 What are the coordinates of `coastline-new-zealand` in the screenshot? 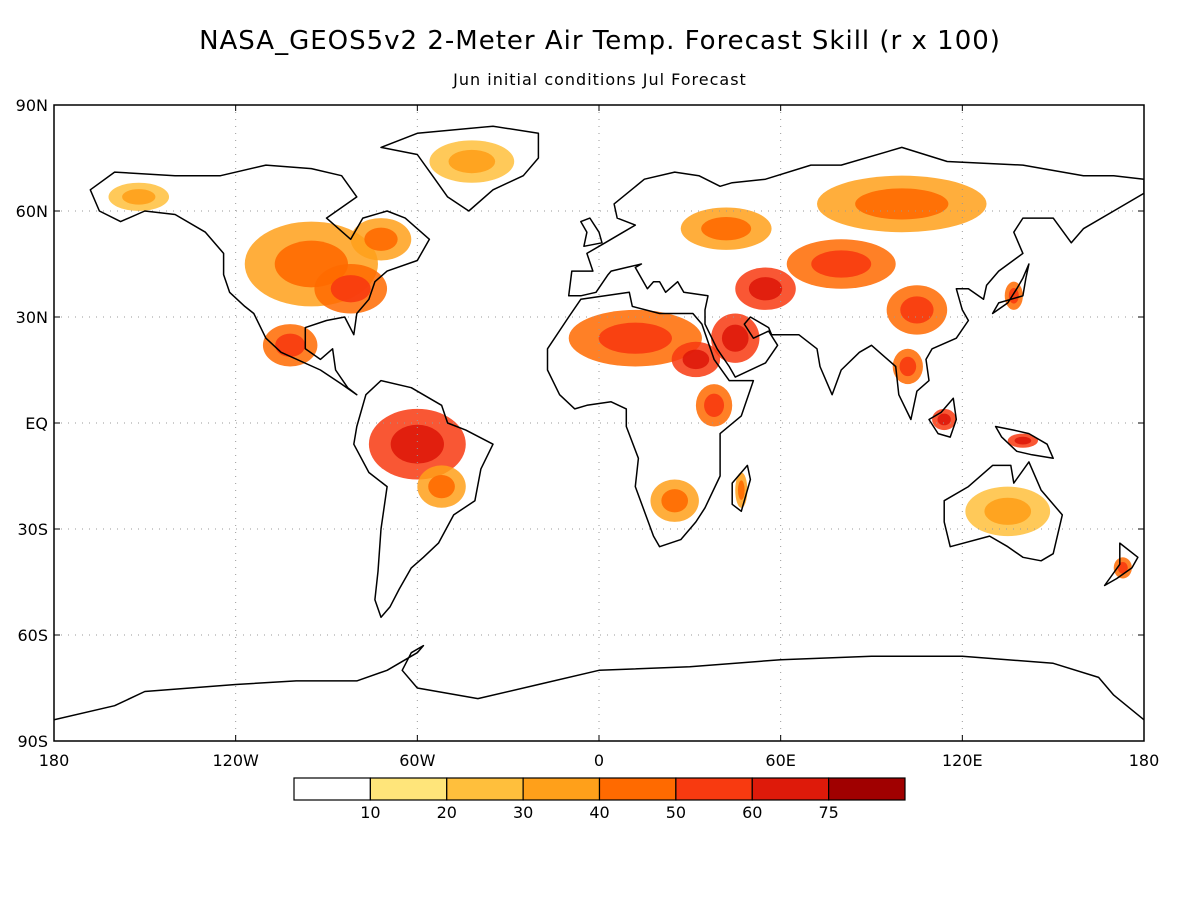 It's located at (1121, 564).